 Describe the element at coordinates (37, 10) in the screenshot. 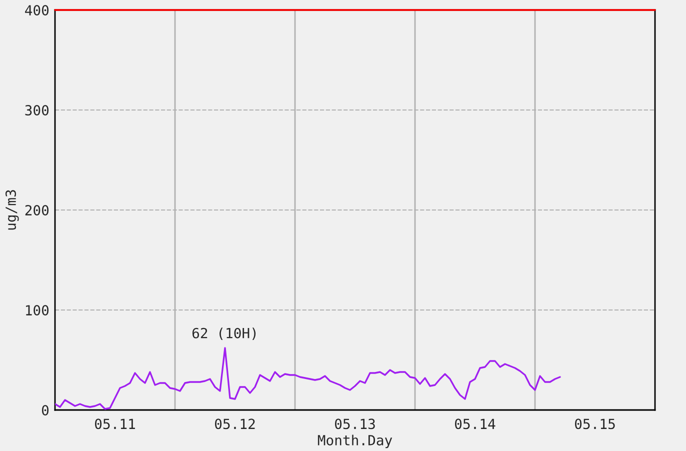

I see `y-tick-label: 400` at that location.